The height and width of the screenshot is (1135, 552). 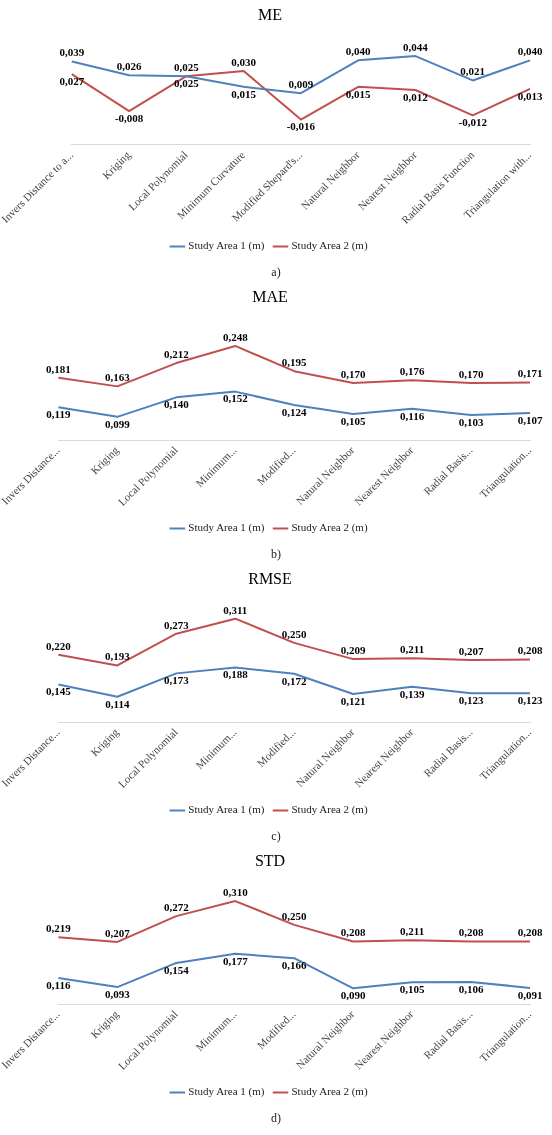 What do you see at coordinates (270, 296) in the screenshot?
I see `chart-title: MAE` at bounding box center [270, 296].